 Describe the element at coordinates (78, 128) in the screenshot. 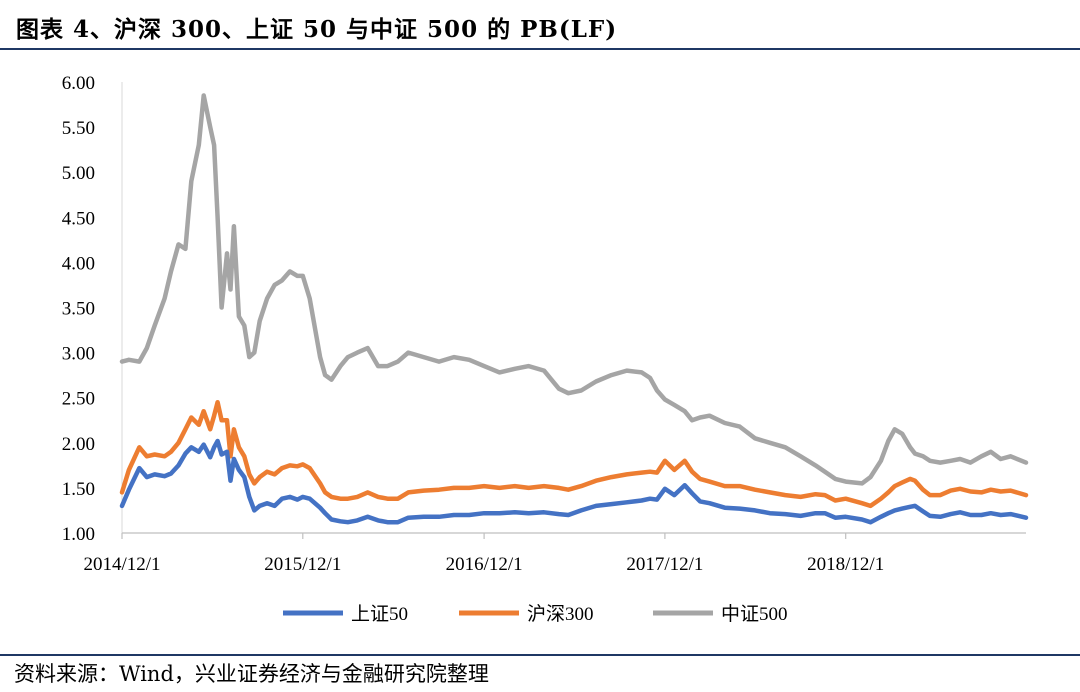

I see `y-tick-label: 5.50` at that location.